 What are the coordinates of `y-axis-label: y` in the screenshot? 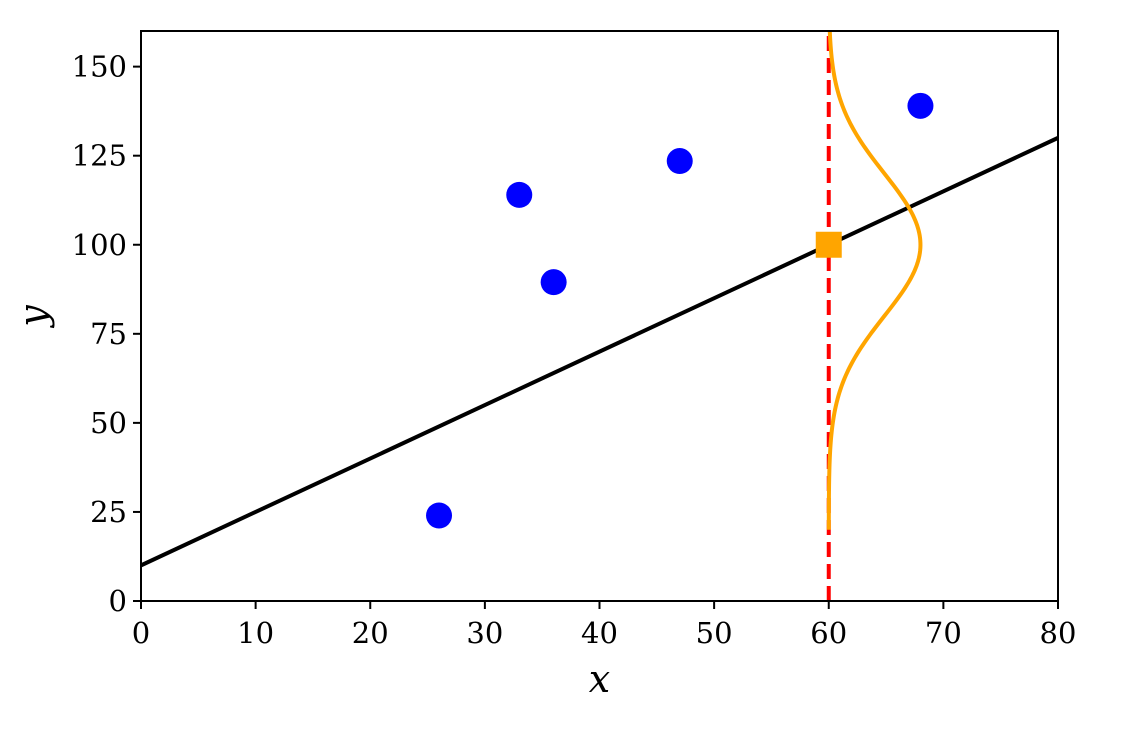 It's located at (33, 317).